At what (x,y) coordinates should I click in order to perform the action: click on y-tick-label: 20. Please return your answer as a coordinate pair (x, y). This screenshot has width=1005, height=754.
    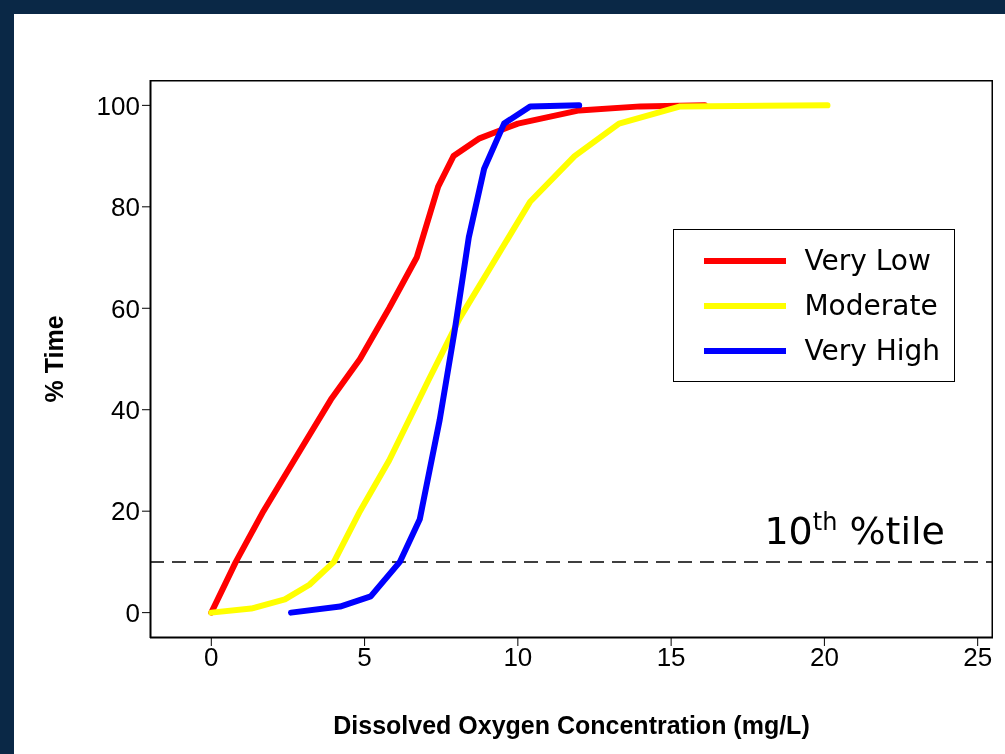
    Looking at the image, I should click on (125, 511).